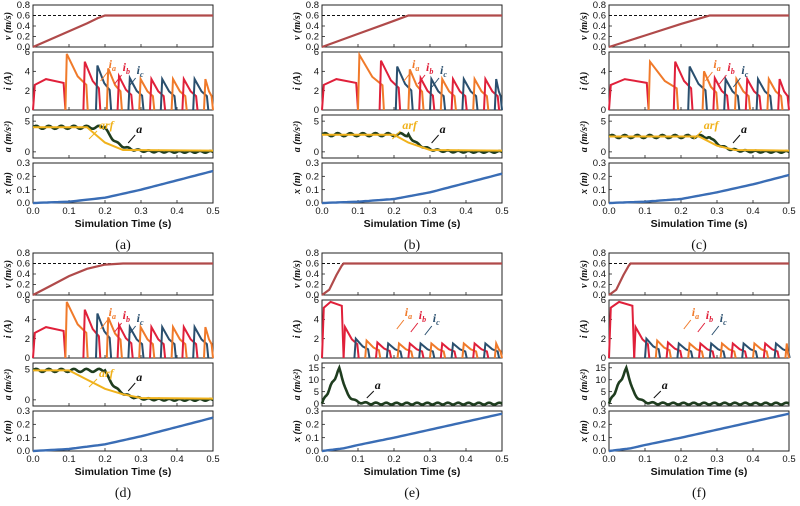  I want to click on x-tick-label: 0.2, so click(104, 211).